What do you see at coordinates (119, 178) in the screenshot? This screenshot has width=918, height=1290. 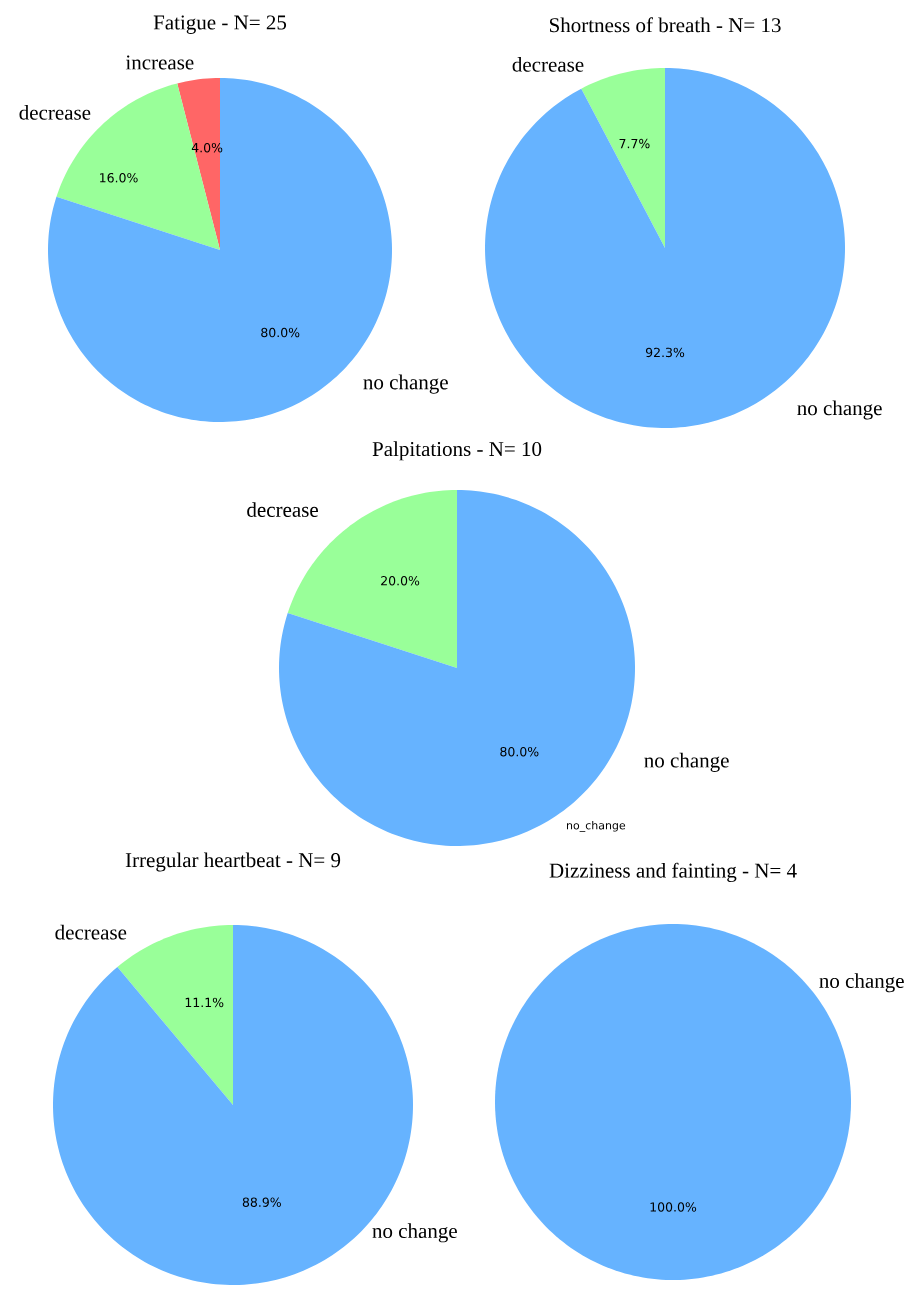 I see `data-label: 16.0%` at bounding box center [119, 178].